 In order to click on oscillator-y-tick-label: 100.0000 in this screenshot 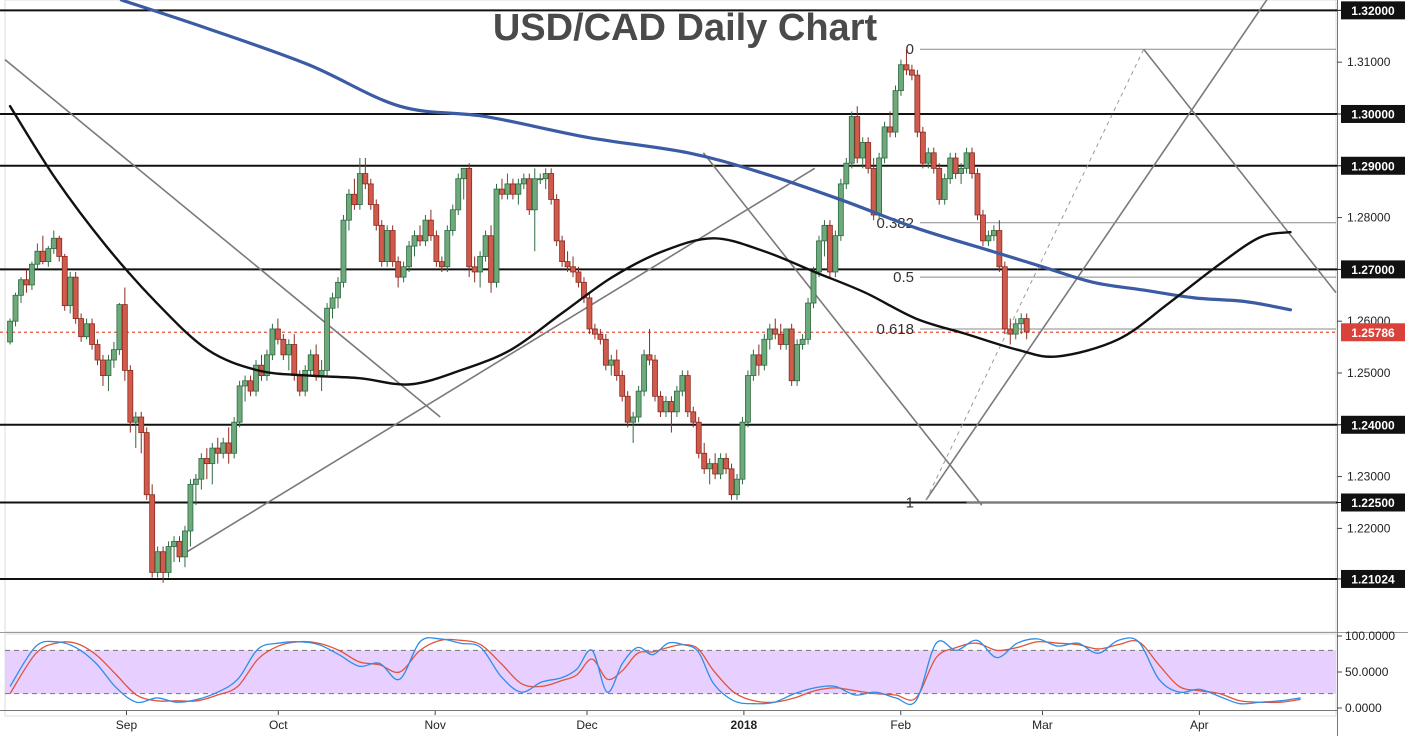, I will do `click(1370, 636)`.